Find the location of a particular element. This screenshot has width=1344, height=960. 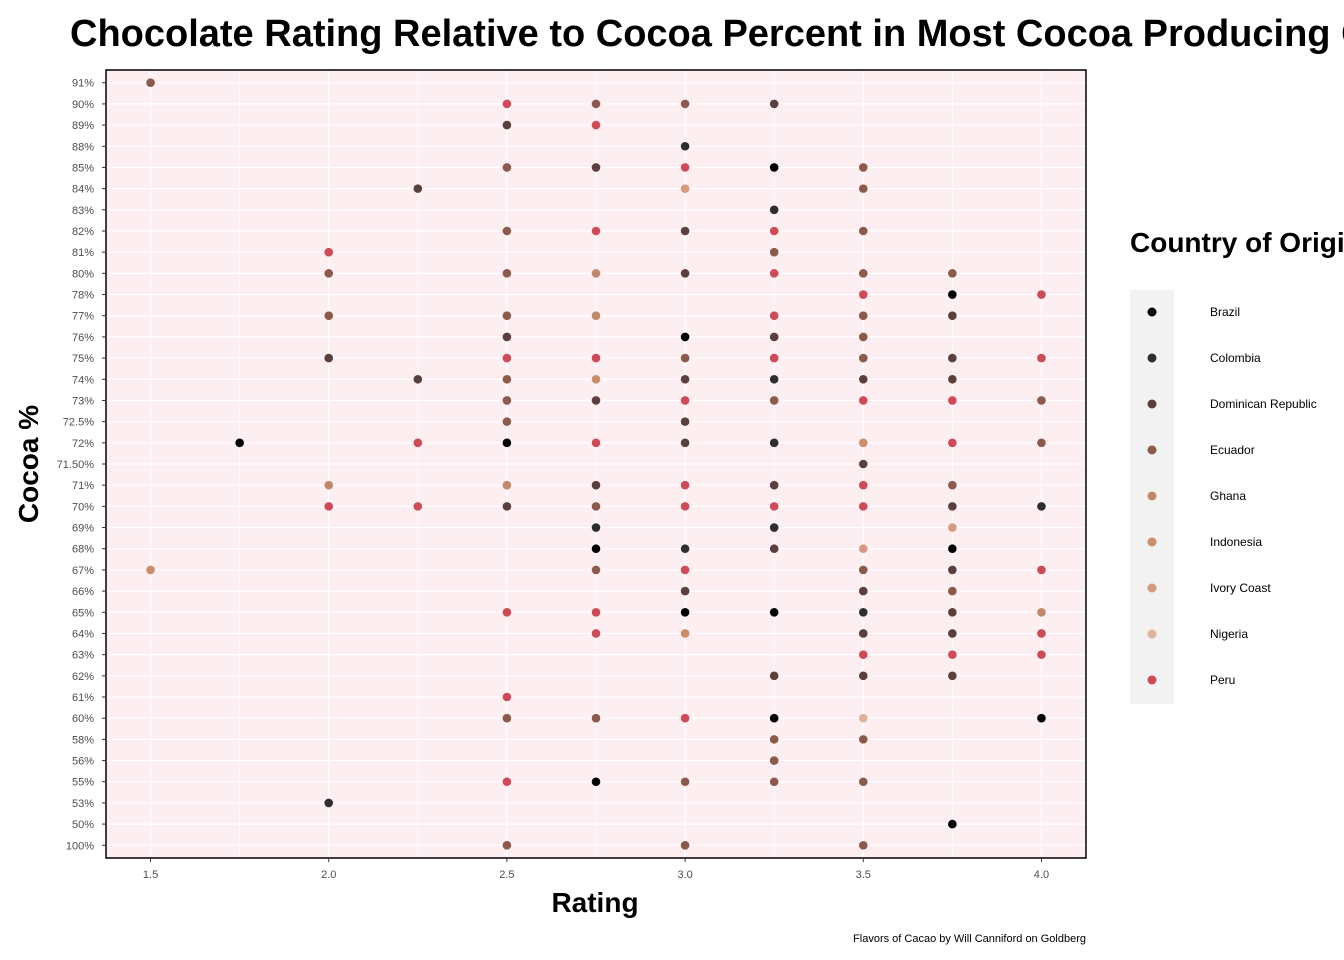

y-tick-label: 53% is located at coordinates (83, 804).